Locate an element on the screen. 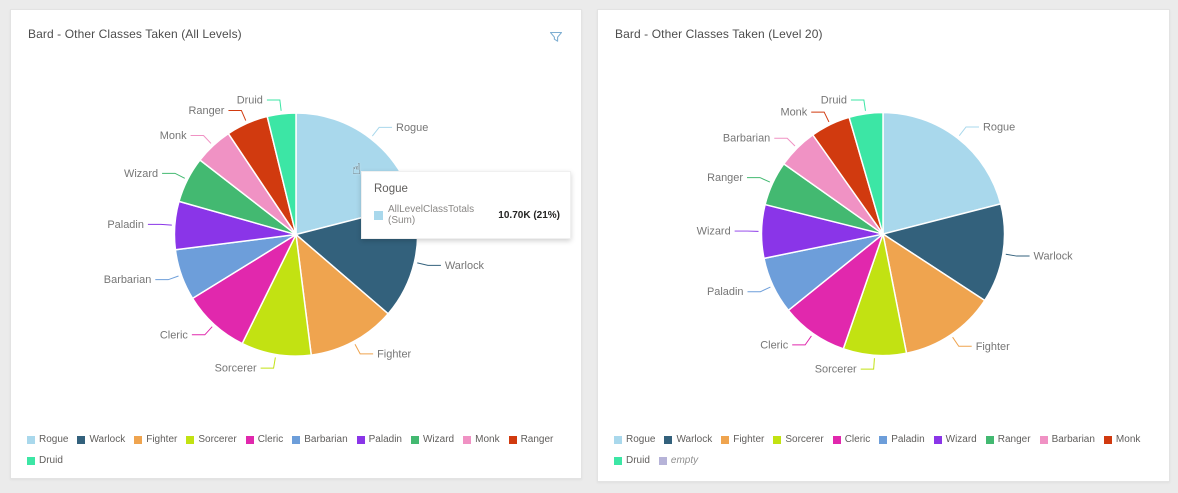  tooltip-series-label: AllLevelClassTotals (Sum) is located at coordinates (431, 215).